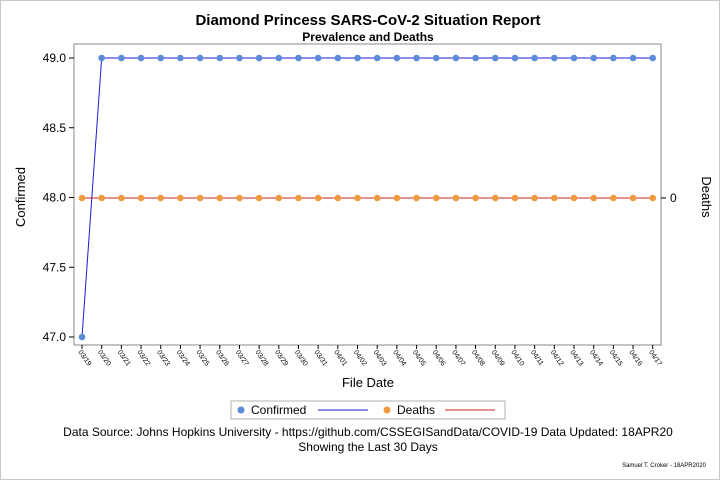 This screenshot has height=480, width=720. What do you see at coordinates (321, 358) in the screenshot?
I see `x-tick-label: 03/31` at bounding box center [321, 358].